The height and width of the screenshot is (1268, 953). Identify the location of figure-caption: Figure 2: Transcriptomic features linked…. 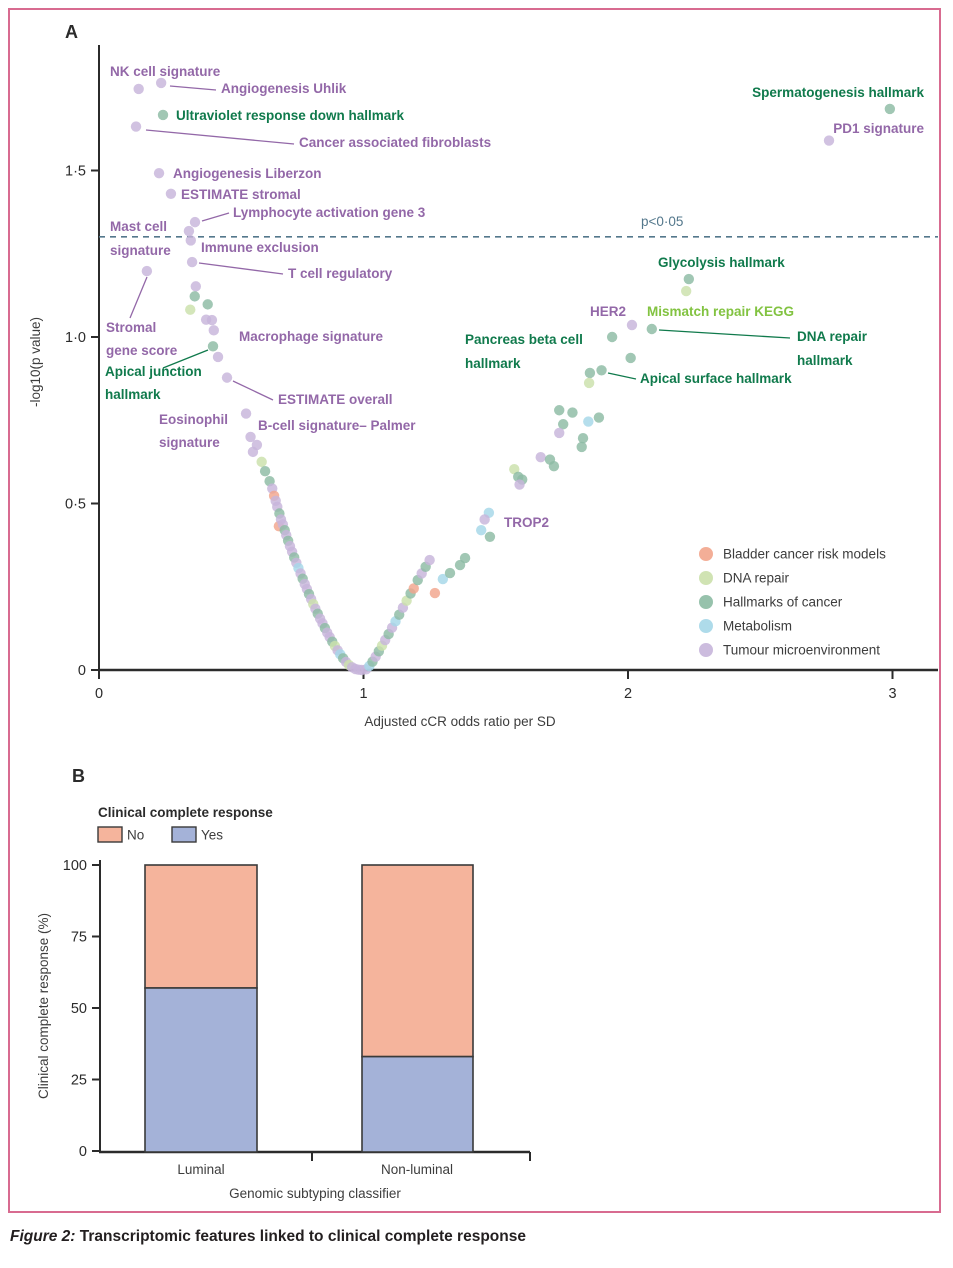
(268, 1237).